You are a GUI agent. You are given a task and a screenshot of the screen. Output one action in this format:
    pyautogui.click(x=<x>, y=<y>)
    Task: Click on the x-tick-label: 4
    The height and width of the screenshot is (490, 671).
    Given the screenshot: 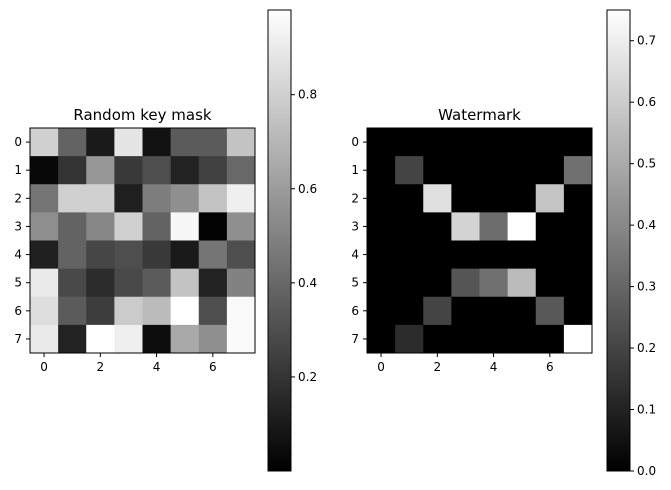 What is the action you would take?
    pyautogui.click(x=494, y=367)
    